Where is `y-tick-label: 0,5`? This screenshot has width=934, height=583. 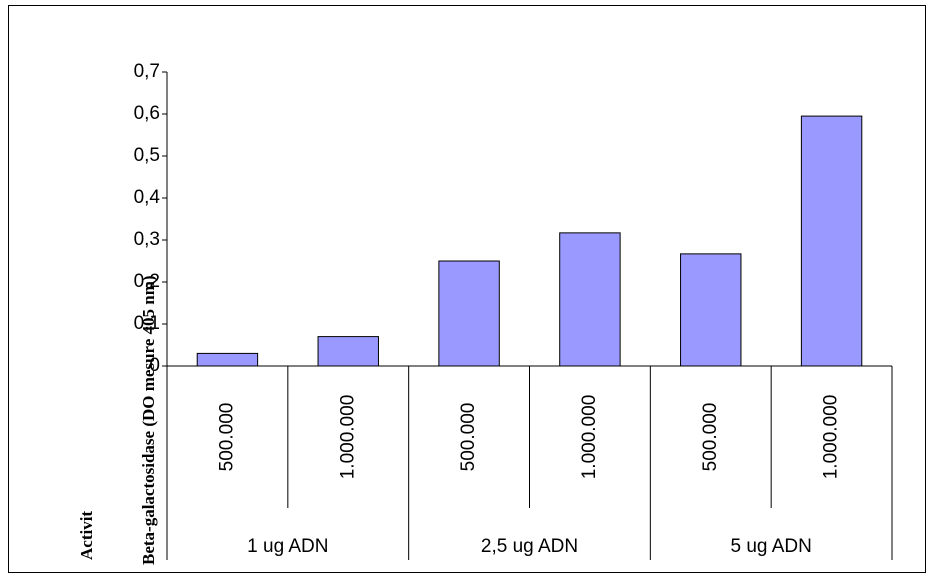
y-tick-label: 0,5 is located at coordinates (147, 155).